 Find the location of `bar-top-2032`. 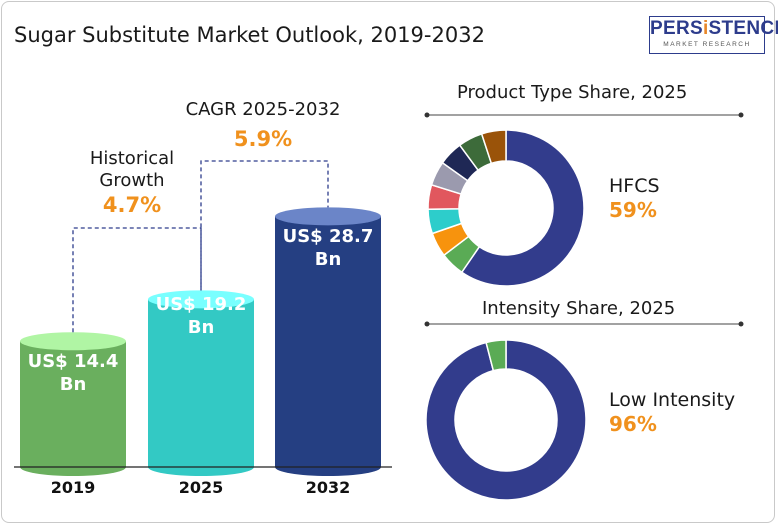

bar-top-2032 is located at coordinates (328, 216).